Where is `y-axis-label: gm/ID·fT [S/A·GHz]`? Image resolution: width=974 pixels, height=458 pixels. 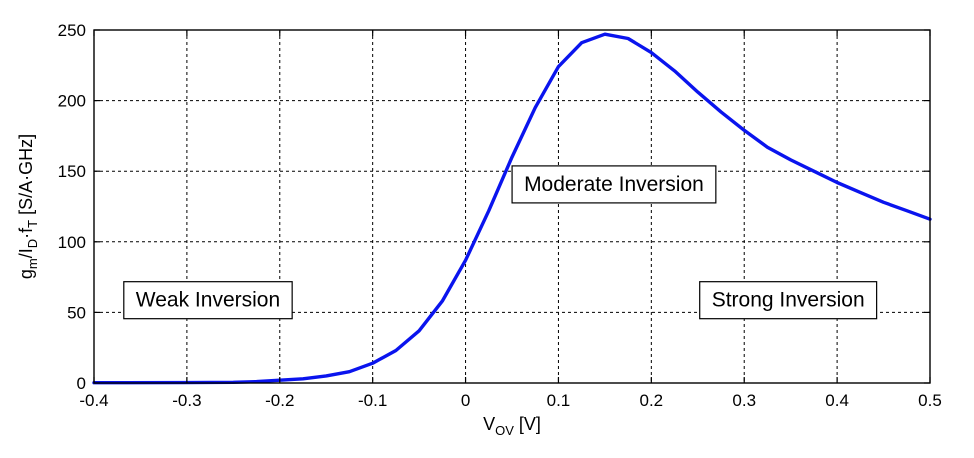 y-axis-label: gm/ID·fT [S/A·GHz] is located at coordinates (28, 206).